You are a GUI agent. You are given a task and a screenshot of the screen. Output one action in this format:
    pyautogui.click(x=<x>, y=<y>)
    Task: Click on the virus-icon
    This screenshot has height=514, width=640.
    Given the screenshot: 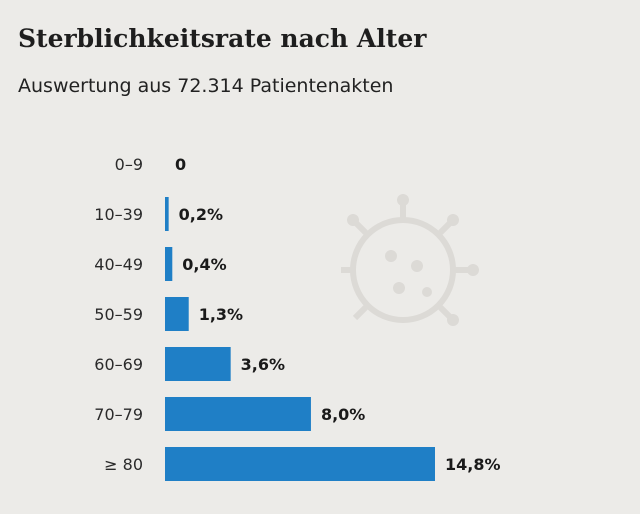 What is the action you would take?
    pyautogui.click(x=410, y=260)
    